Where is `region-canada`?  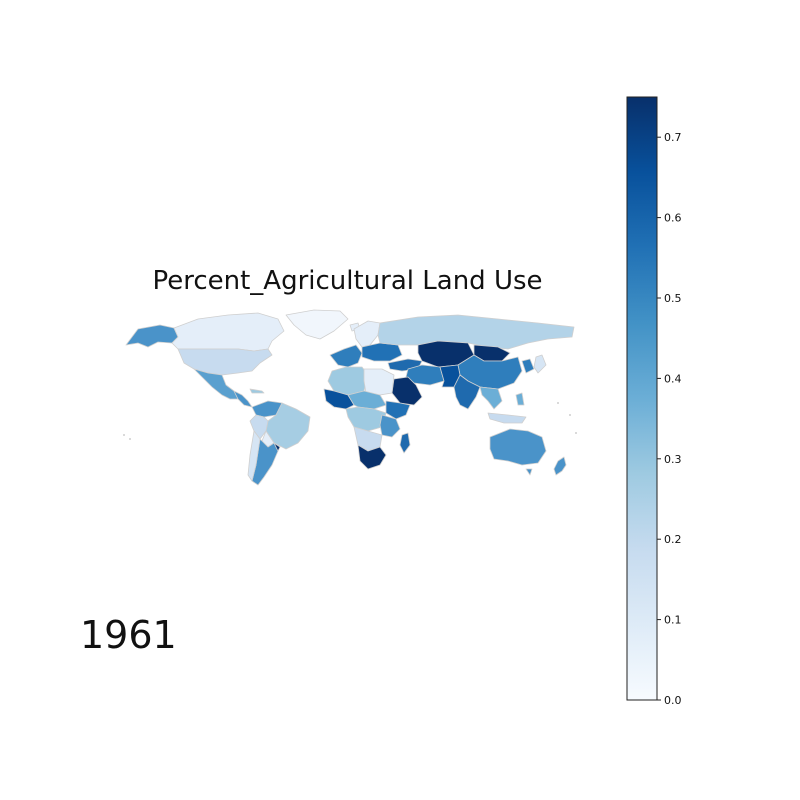
region-canada is located at coordinates (228, 332).